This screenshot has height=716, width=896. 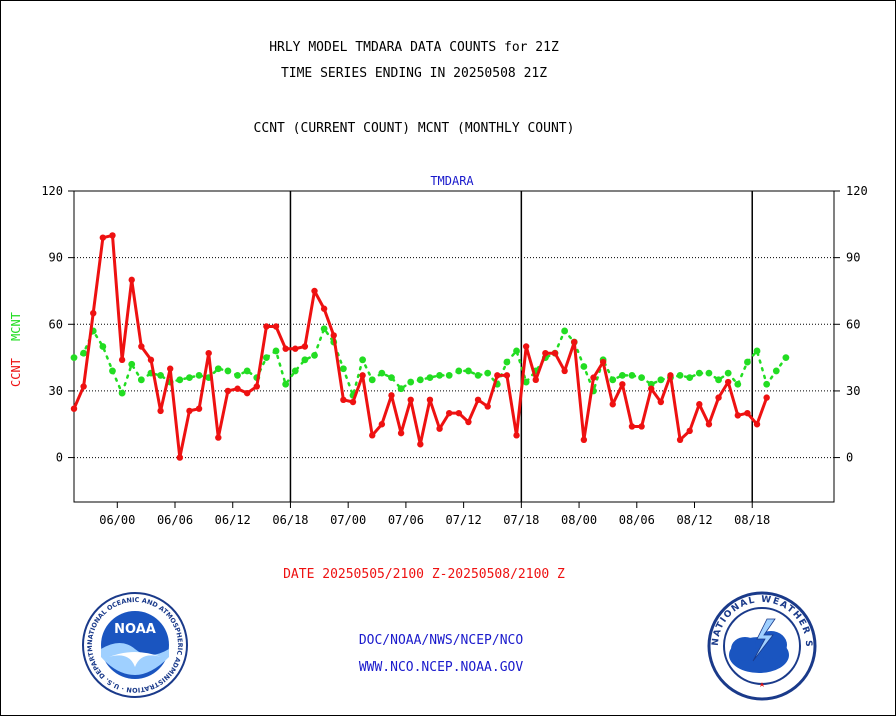 What do you see at coordinates (348, 520) in the screenshot?
I see `x-tick-label: 07/00` at bounding box center [348, 520].